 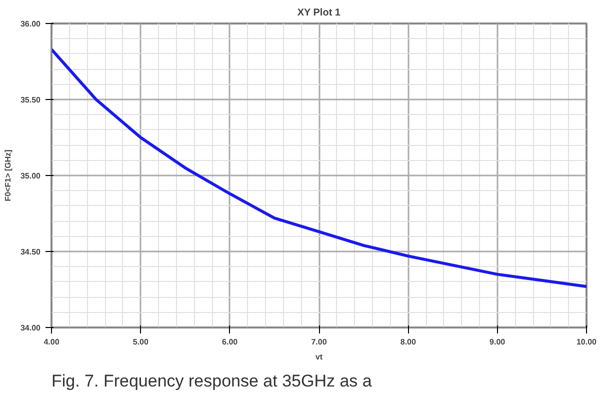 I want to click on y-axis-title: F0<F1> [GHz], so click(x=7, y=175).